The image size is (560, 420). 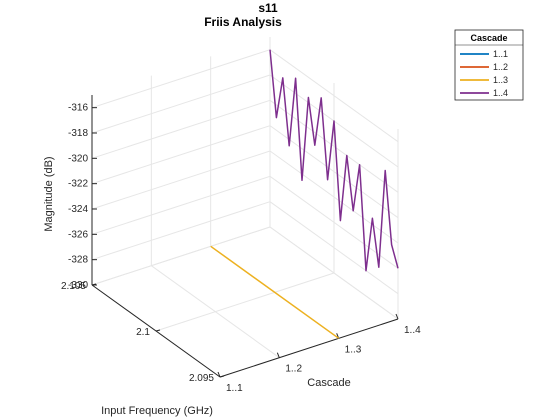 I want to click on z-axis-label: Magnitude (dB), so click(x=49, y=193).